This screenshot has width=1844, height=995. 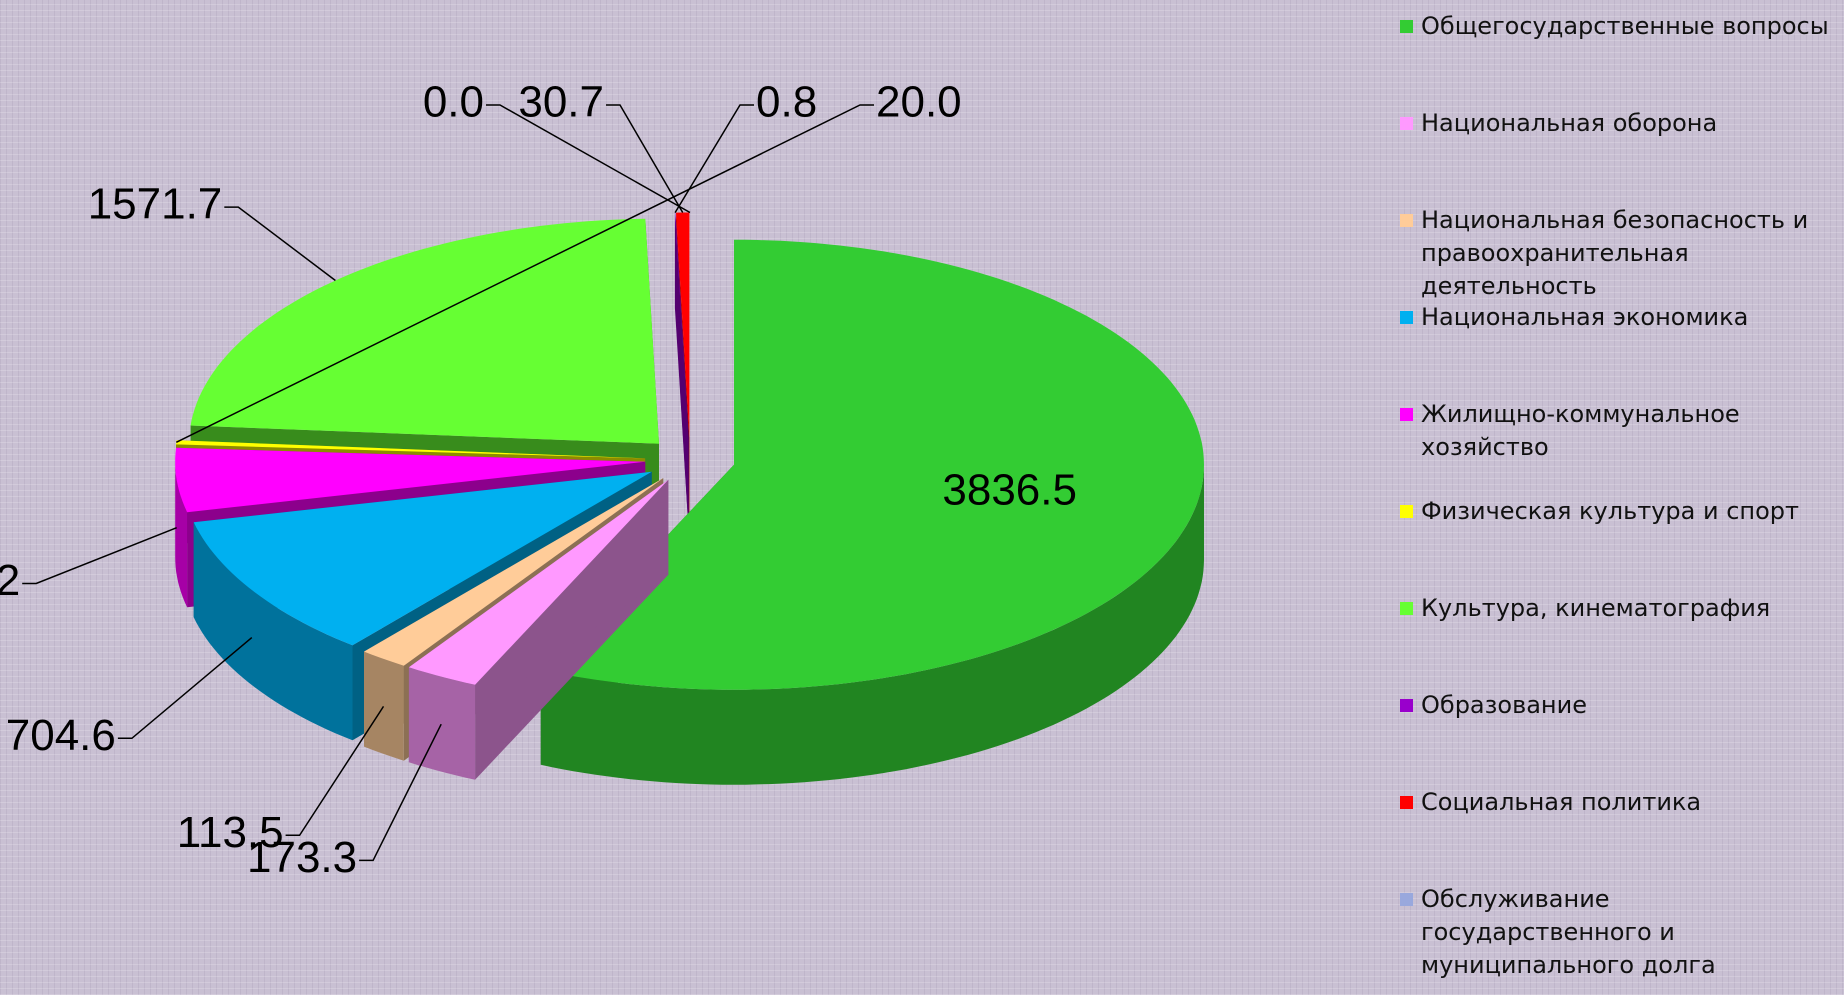 I want to click on legend-label: Культура, кинематография, so click(x=1596, y=608).